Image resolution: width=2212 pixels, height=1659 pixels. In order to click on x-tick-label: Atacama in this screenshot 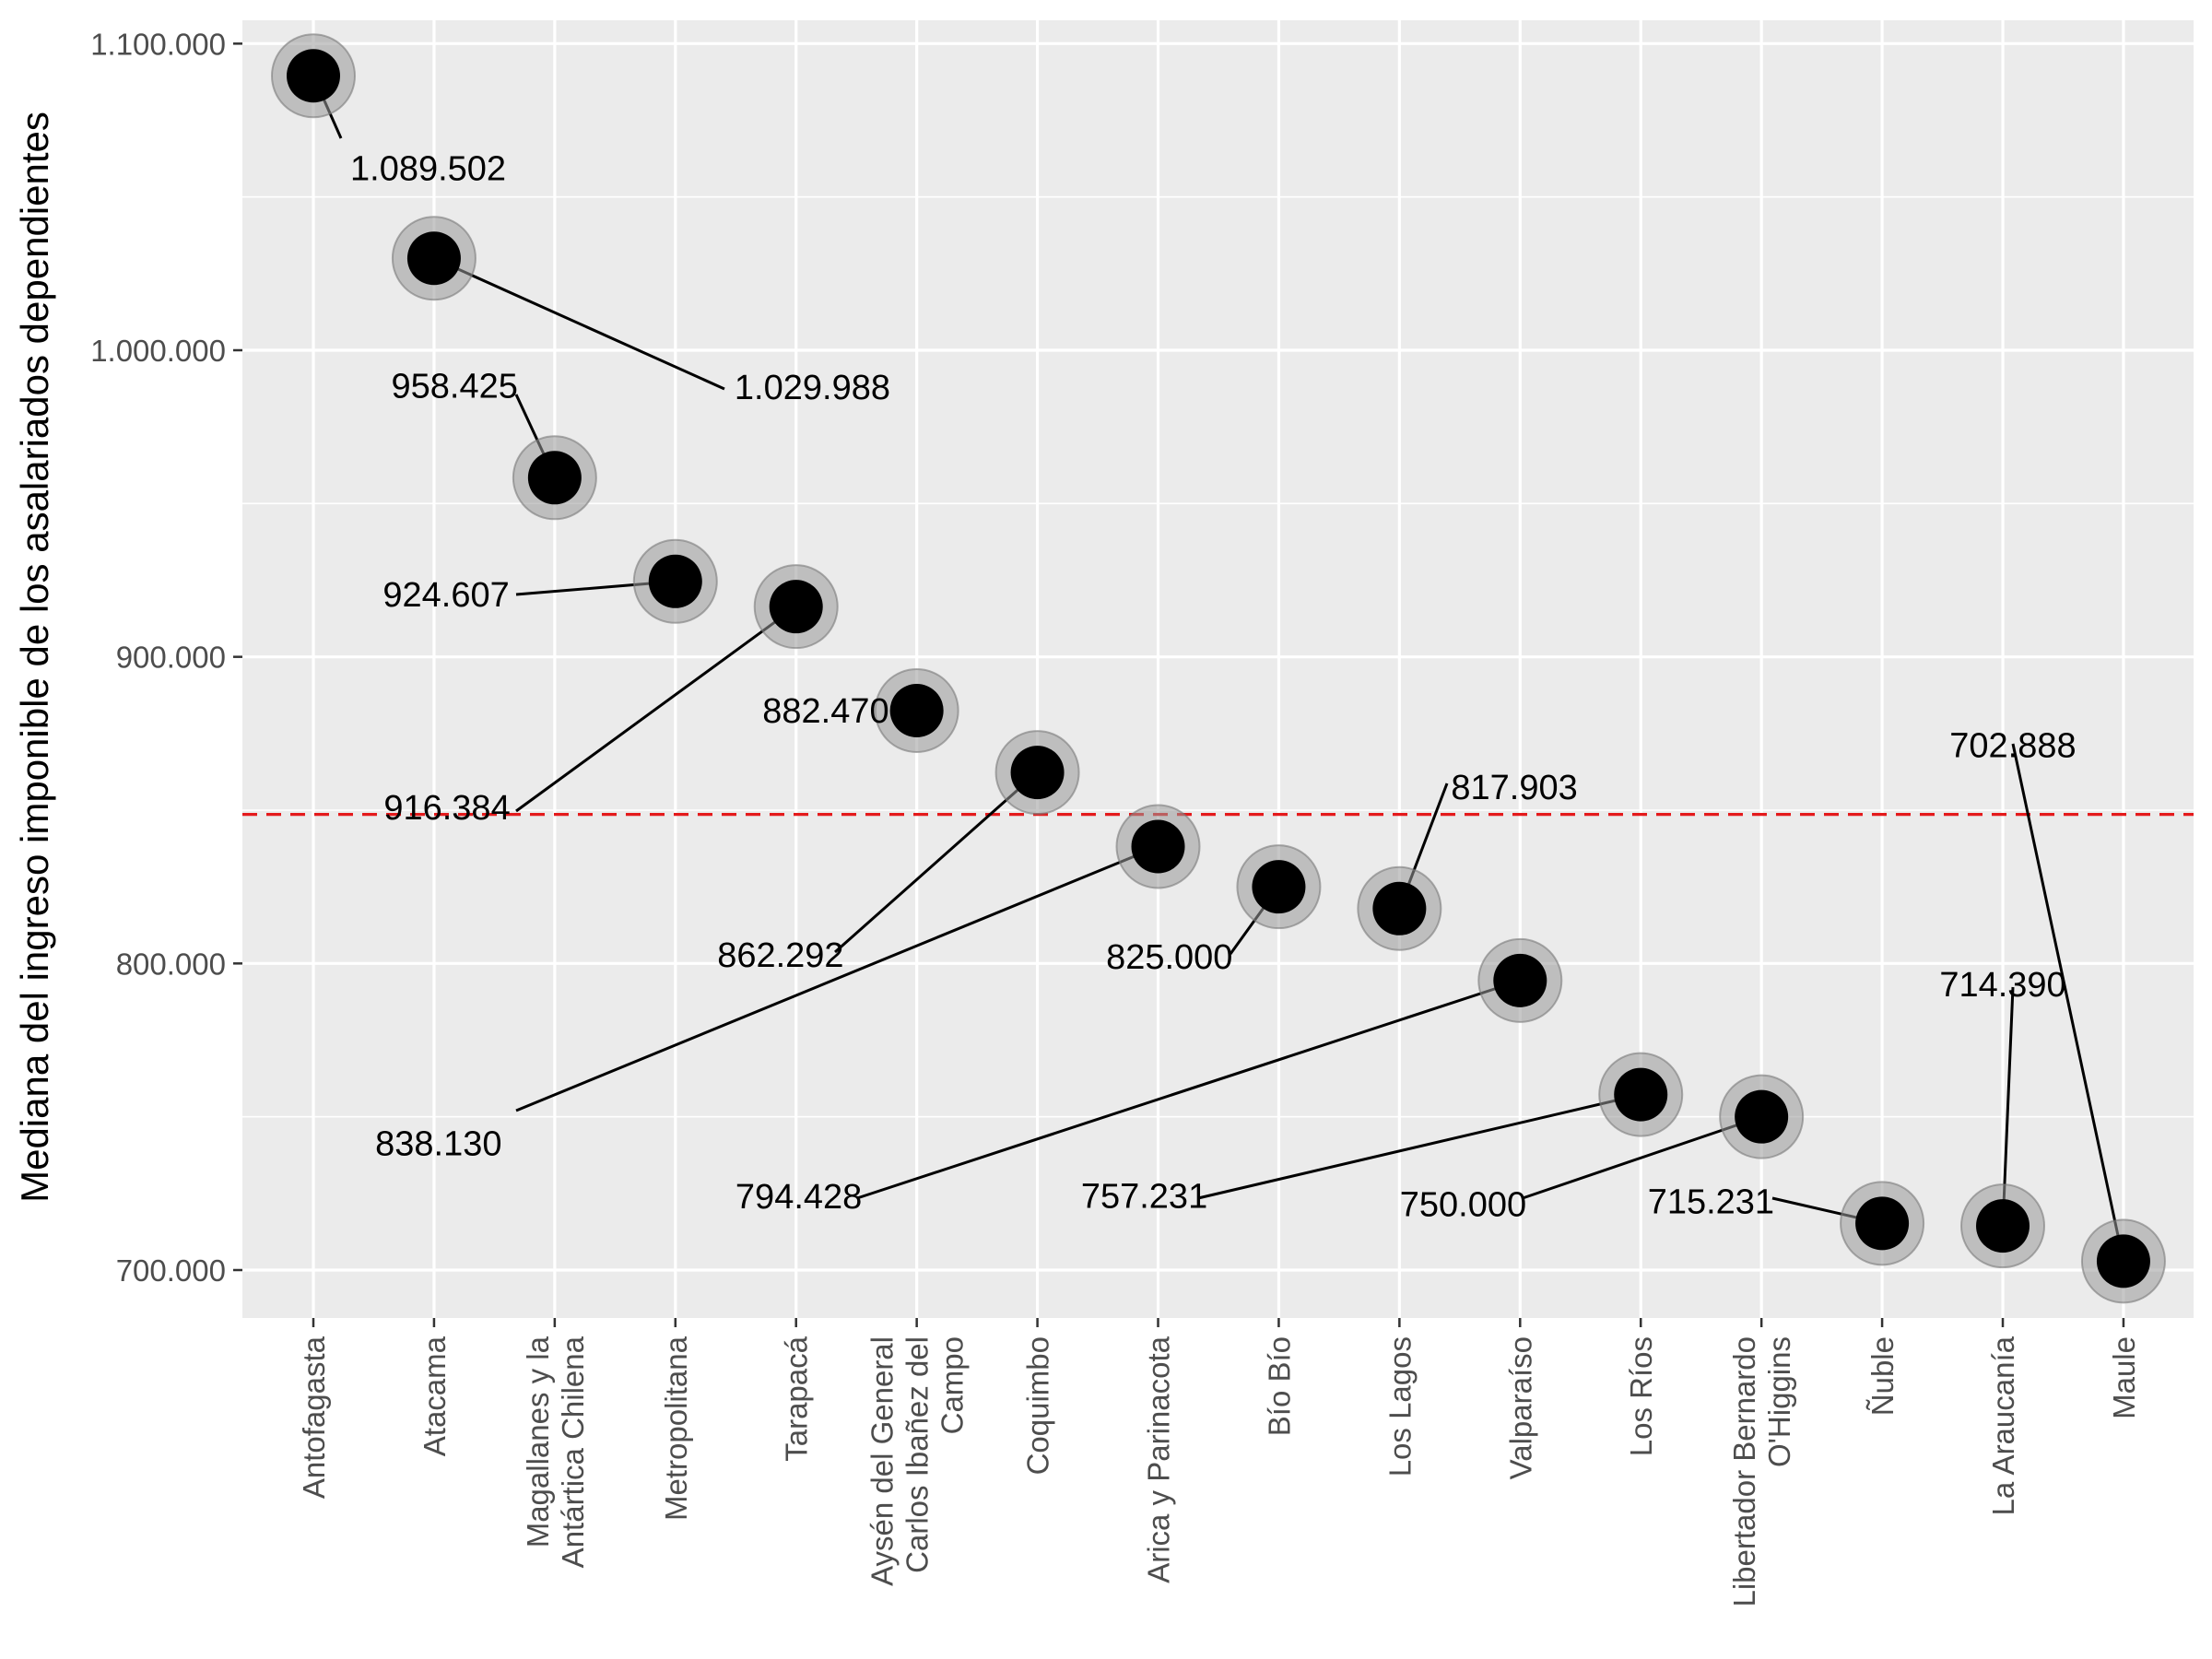, I will do `click(435, 1395)`.